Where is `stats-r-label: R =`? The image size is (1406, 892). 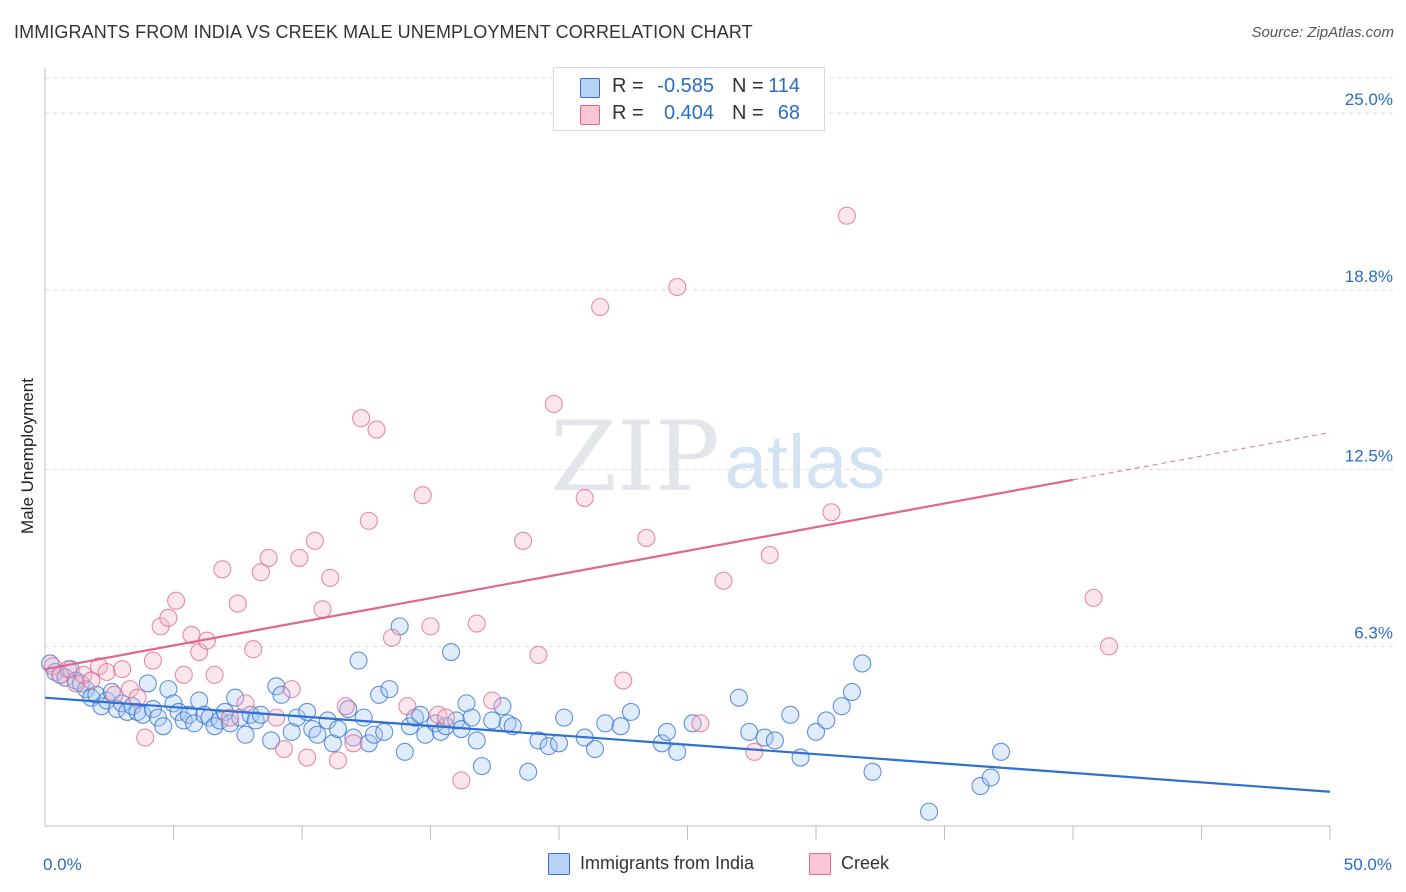 stats-r-label: R = is located at coordinates (628, 86).